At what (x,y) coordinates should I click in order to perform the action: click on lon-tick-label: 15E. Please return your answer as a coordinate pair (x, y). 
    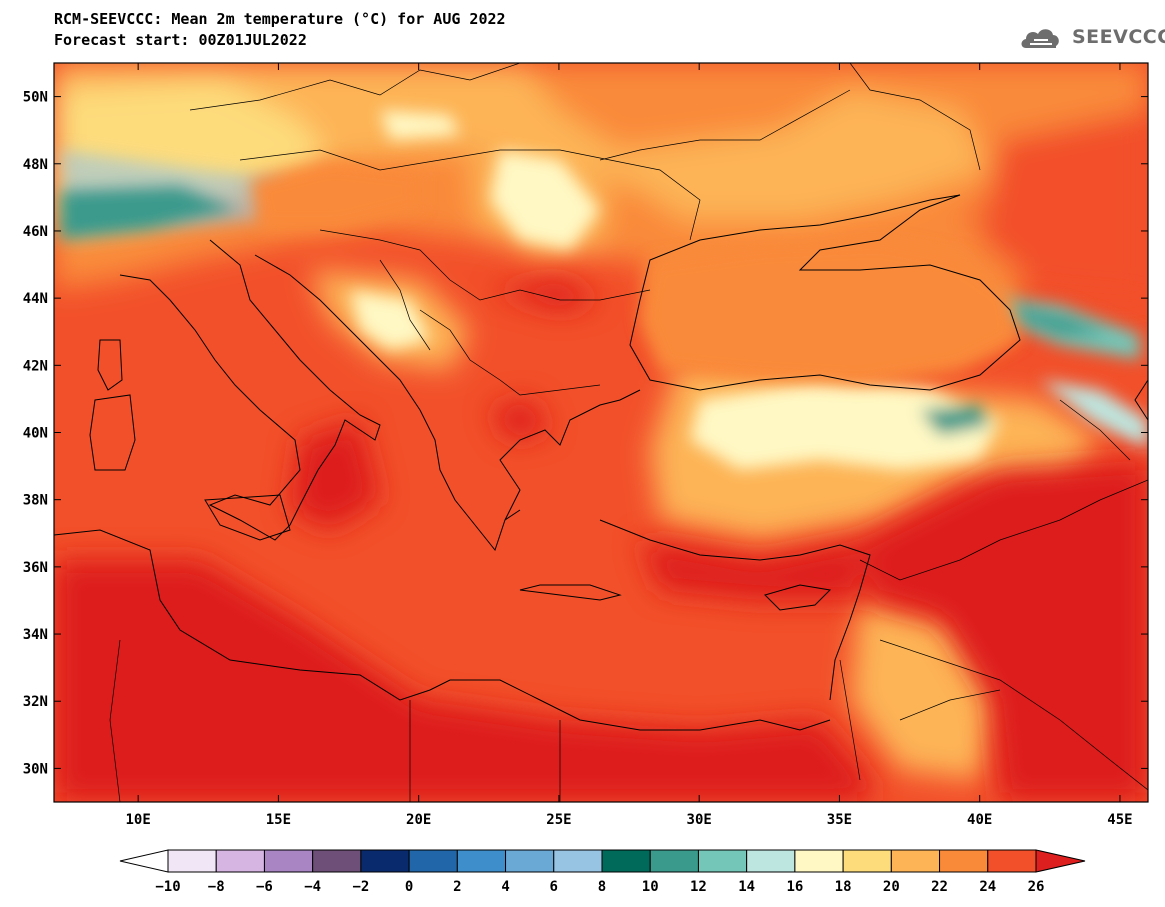
    Looking at the image, I should click on (278, 820).